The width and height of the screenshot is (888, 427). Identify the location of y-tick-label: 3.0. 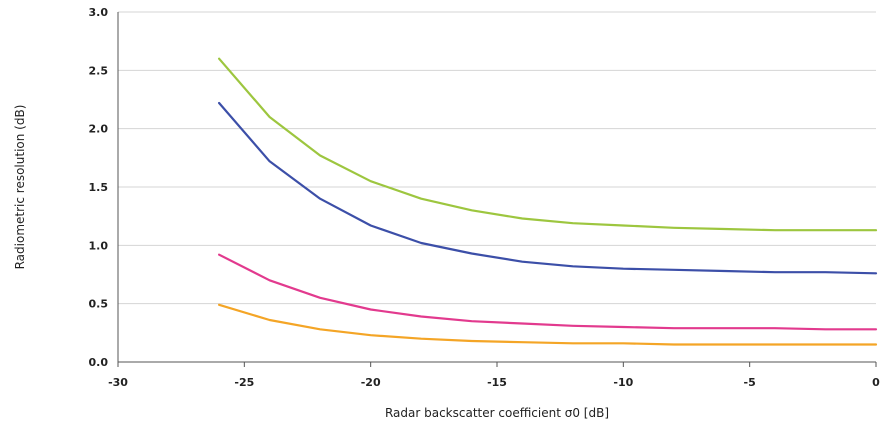
(99, 12).